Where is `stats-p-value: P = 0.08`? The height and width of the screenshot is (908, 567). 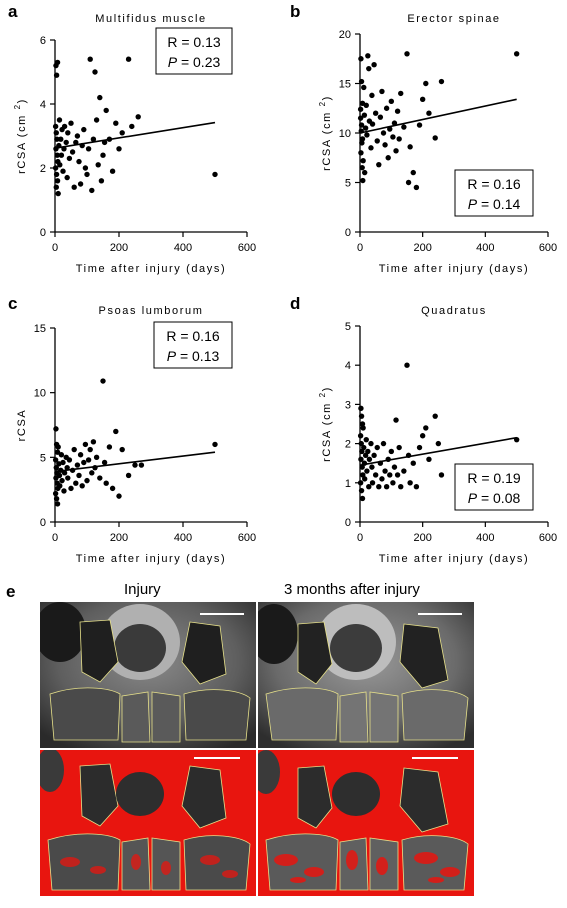
stats-p-value: P = 0.08 is located at coordinates (494, 498).